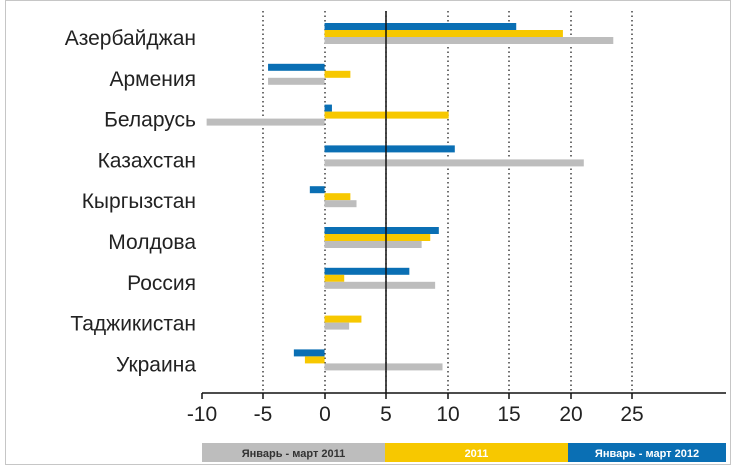 The image size is (735, 469). Describe the element at coordinates (139, 201) in the screenshot. I see `category-label: Кыргызстан` at that location.